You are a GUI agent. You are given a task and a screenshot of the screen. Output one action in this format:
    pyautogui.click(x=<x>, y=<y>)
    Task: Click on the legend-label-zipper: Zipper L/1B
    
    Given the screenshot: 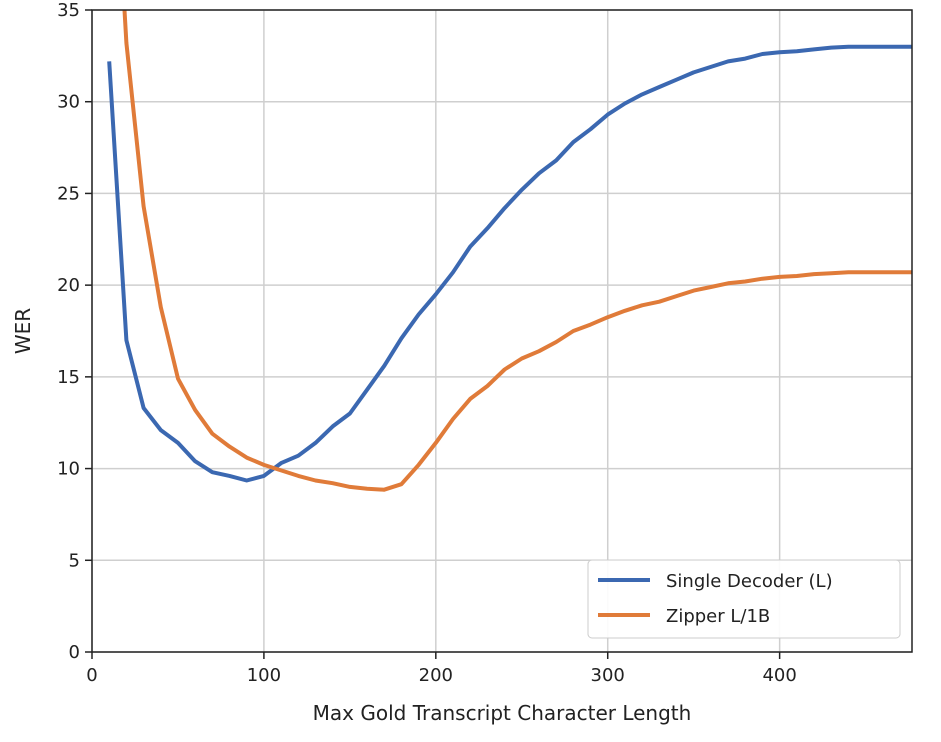 What is the action you would take?
    pyautogui.click(x=718, y=616)
    